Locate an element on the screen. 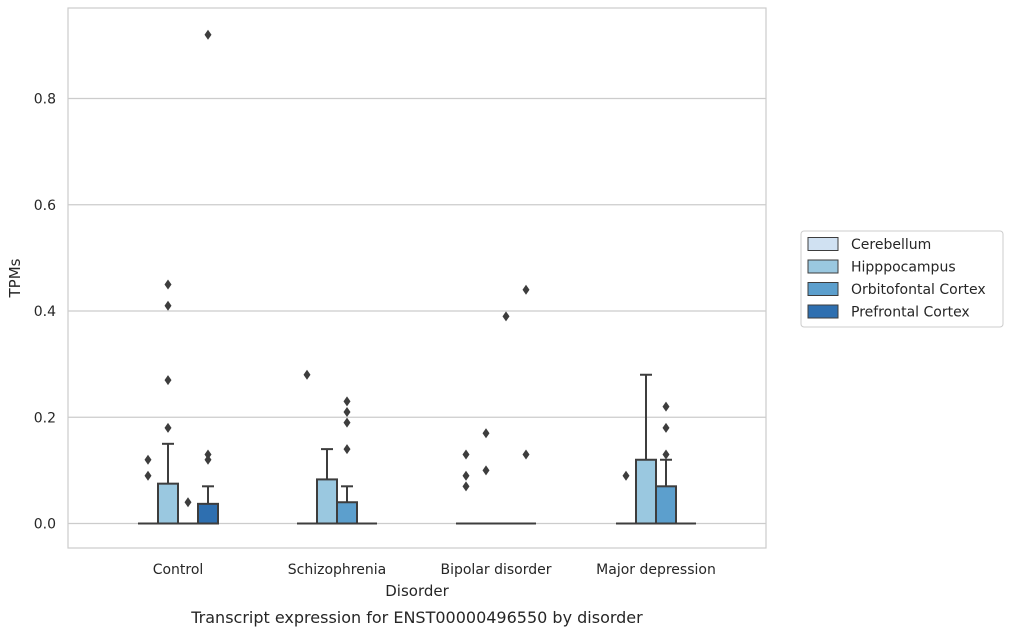 This screenshot has width=1014, height=634. legend-label: Prefrontal Cortex is located at coordinates (910, 313).